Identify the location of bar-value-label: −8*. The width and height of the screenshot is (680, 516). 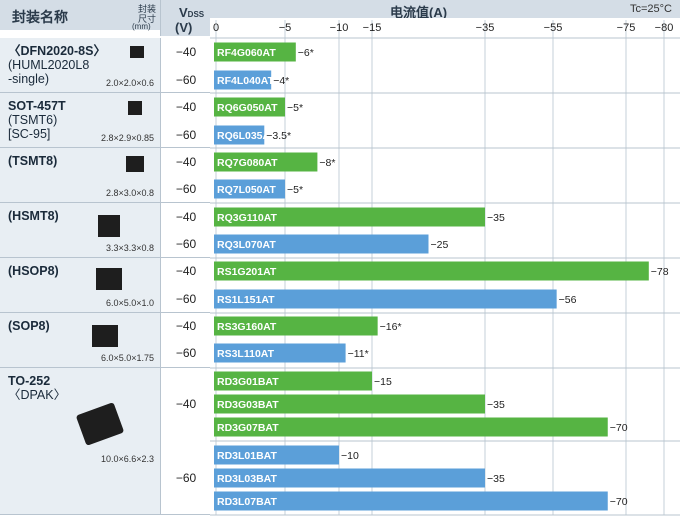
(327, 163).